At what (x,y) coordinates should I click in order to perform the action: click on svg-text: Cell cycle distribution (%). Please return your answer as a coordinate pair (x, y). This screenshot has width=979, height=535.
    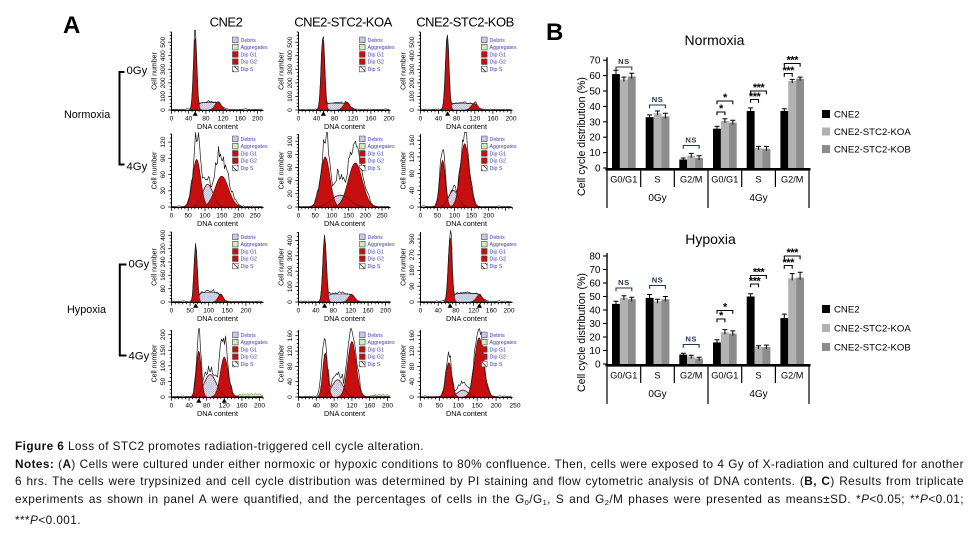
    Looking at the image, I should click on (582, 332).